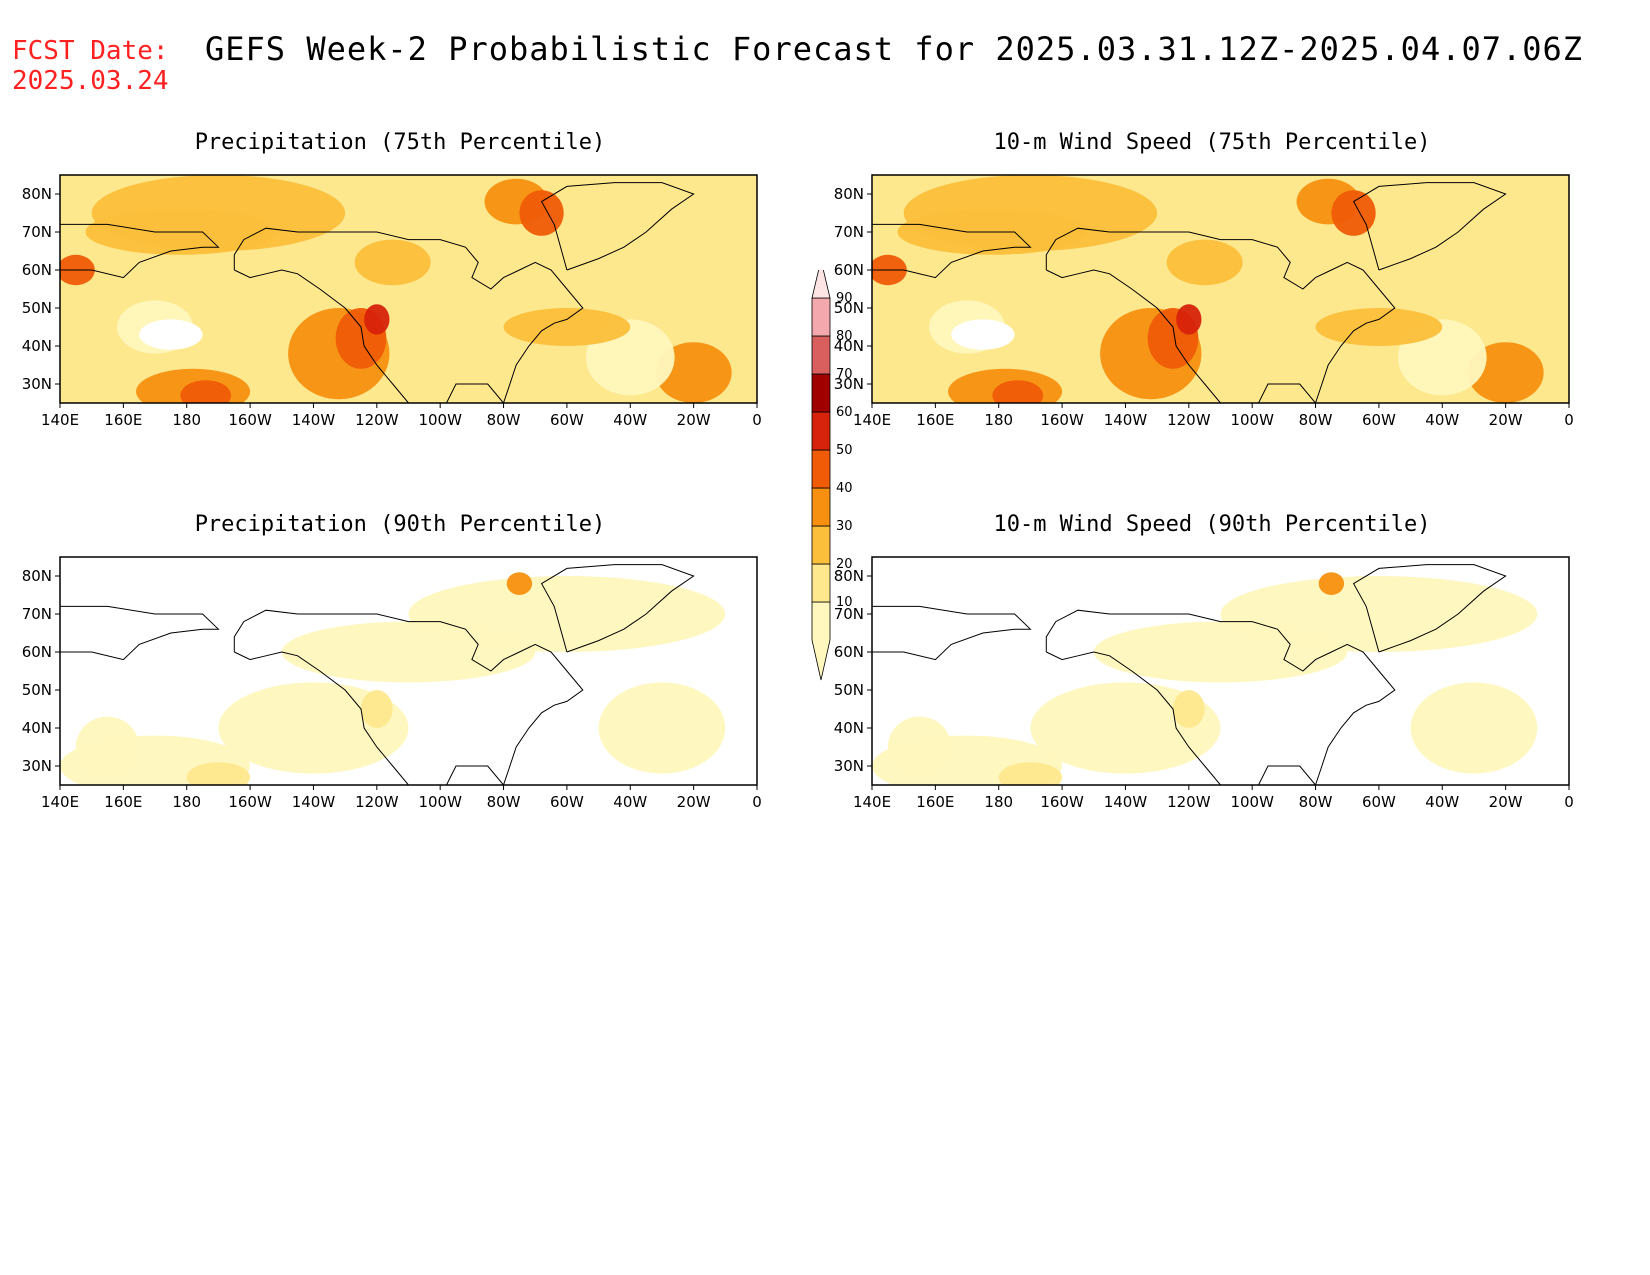  I want to click on forecast-date-block: FCST Date: 2025.03.24, so click(90, 66).